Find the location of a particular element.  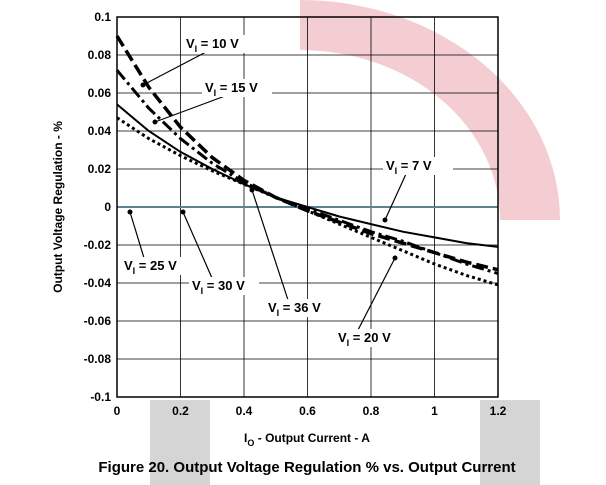

annotation: VI = 15 V is located at coordinates (231, 89).